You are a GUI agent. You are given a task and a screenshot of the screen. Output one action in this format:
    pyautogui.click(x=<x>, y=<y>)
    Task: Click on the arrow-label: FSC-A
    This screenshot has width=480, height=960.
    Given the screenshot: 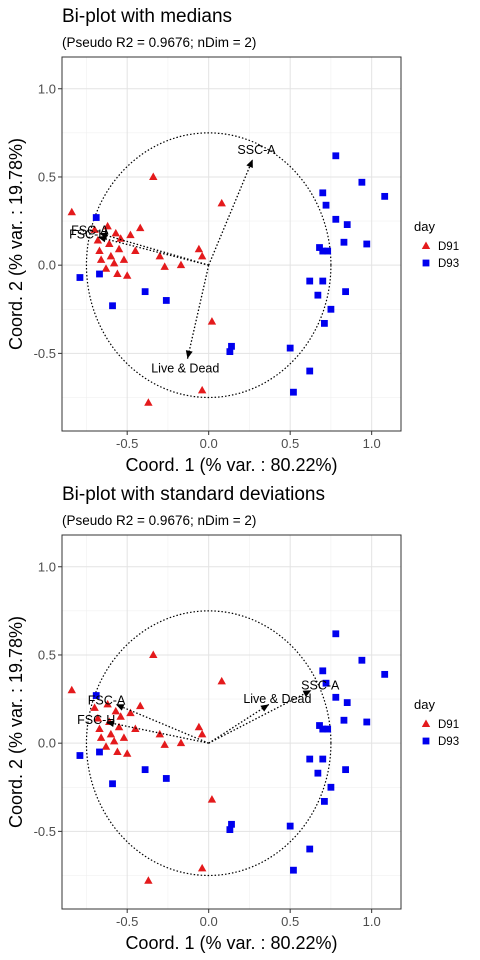 What is the action you would take?
    pyautogui.click(x=107, y=701)
    